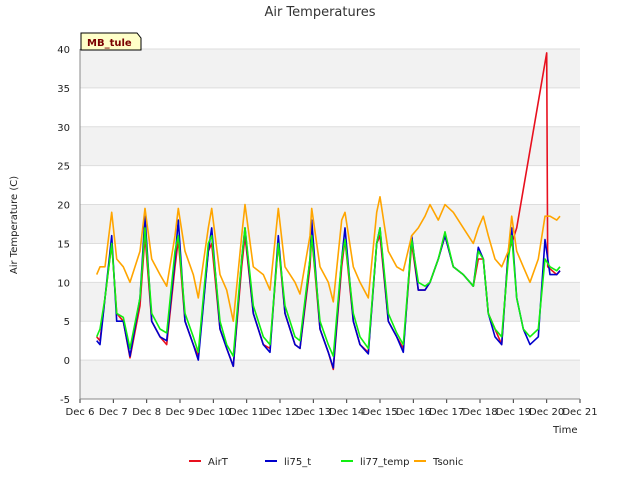  Describe the element at coordinates (63, 50) in the screenshot. I see `y-tick-label: 40` at that location.